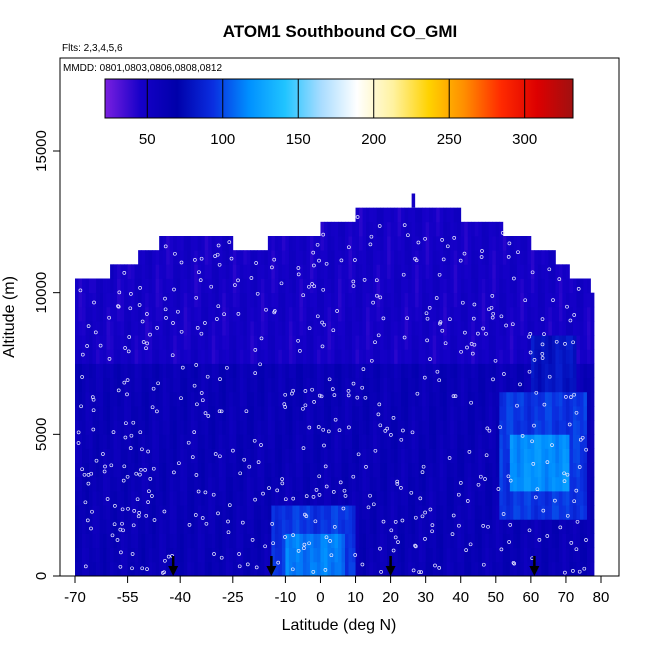  Describe the element at coordinates (286, 597) in the screenshot. I see `x-tick-label: -10` at that location.